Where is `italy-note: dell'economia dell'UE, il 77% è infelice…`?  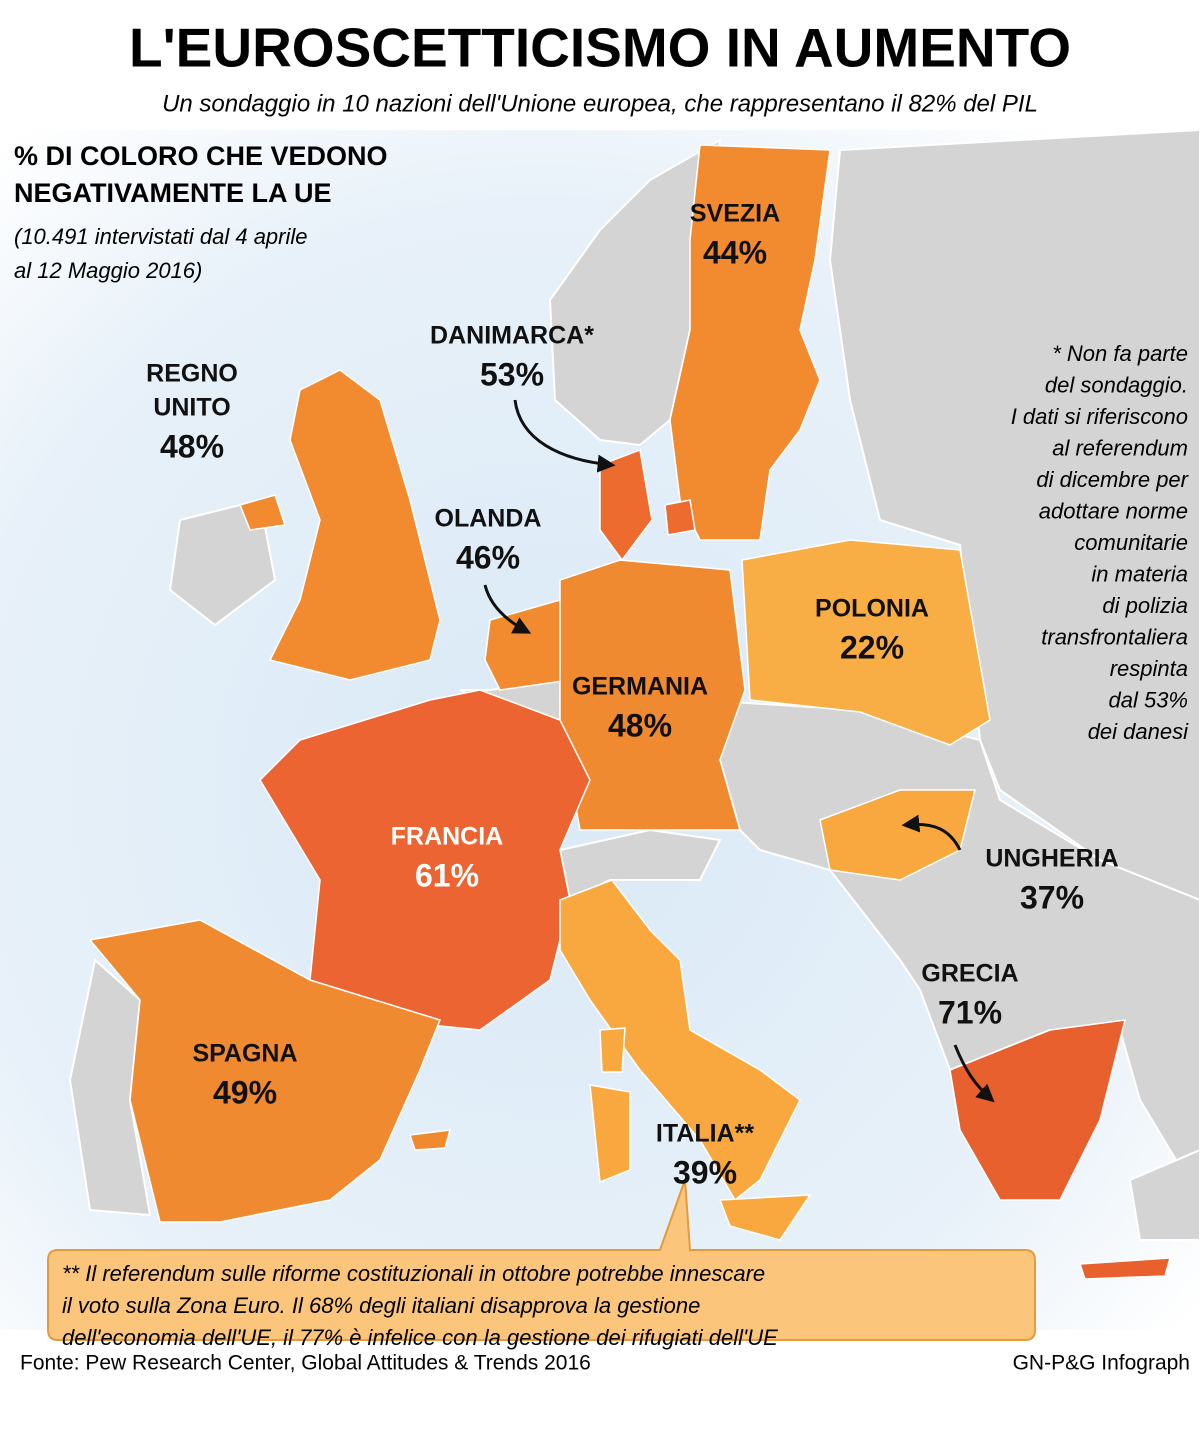
italy-note: dell'economia dell'UE, il 77% è infelice… is located at coordinates (420, 1337).